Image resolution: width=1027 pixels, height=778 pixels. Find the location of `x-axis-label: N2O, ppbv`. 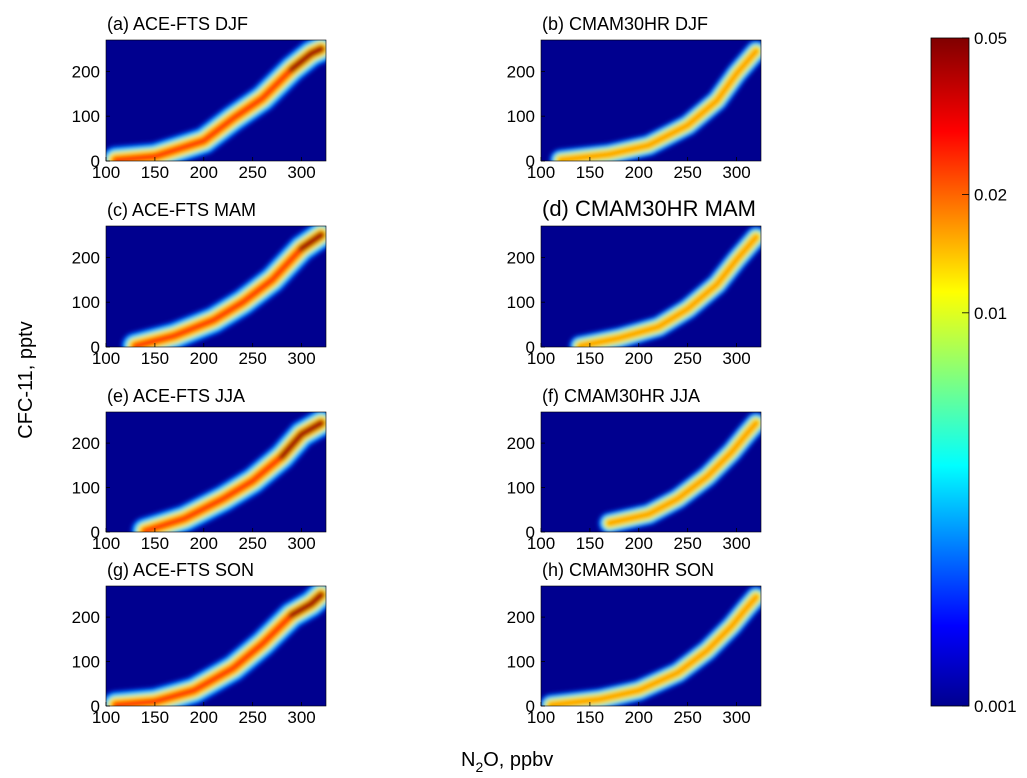

x-axis-label: N2O, ppbv is located at coordinates (507, 762).